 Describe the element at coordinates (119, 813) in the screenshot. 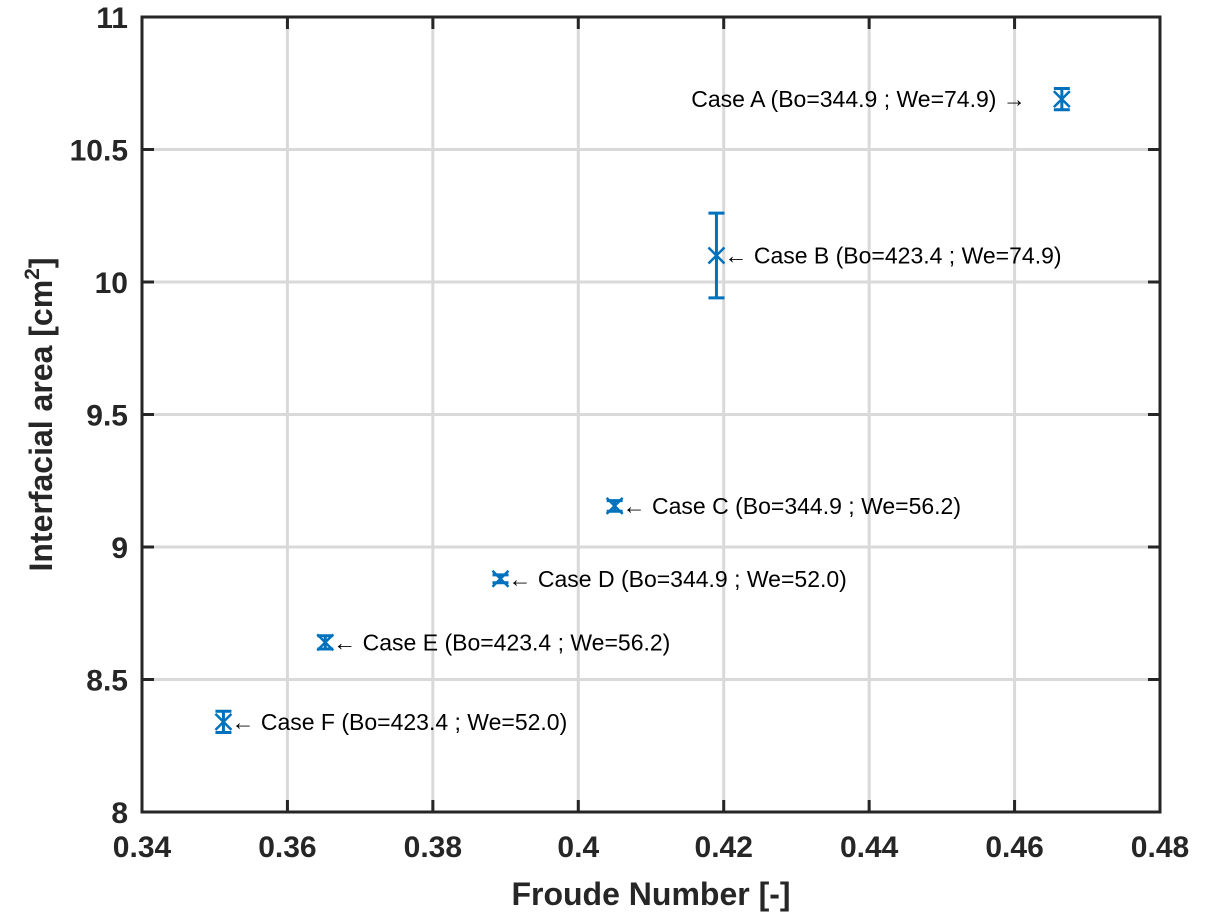

I see `y-tick-label: 8` at that location.